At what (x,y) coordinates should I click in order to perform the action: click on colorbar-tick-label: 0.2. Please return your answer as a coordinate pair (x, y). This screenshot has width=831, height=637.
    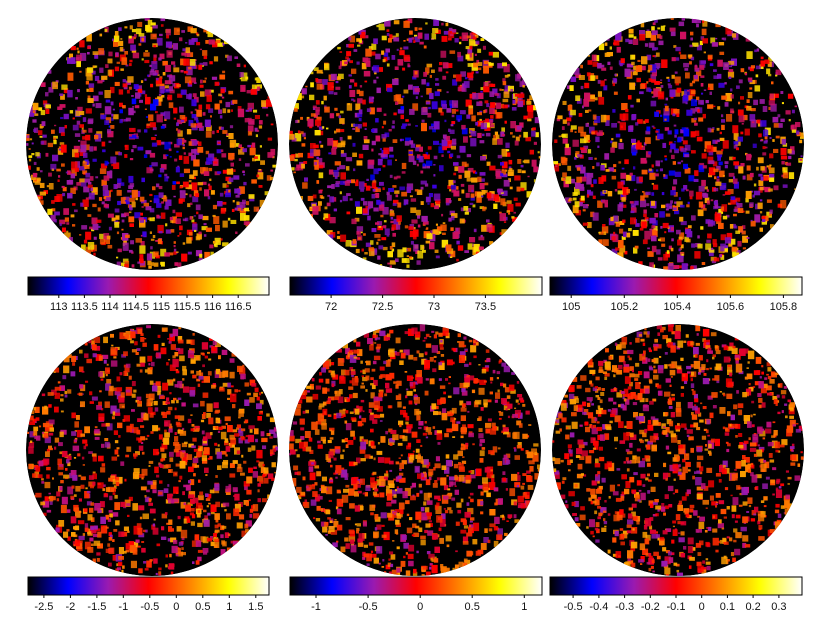
    Looking at the image, I should click on (752, 607).